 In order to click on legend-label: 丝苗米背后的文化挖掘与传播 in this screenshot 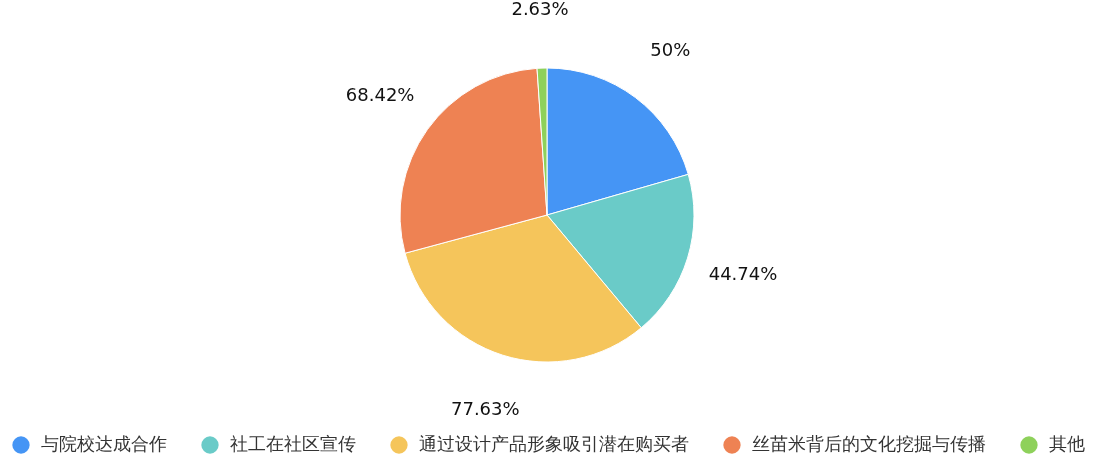, I will do `click(869, 443)`.